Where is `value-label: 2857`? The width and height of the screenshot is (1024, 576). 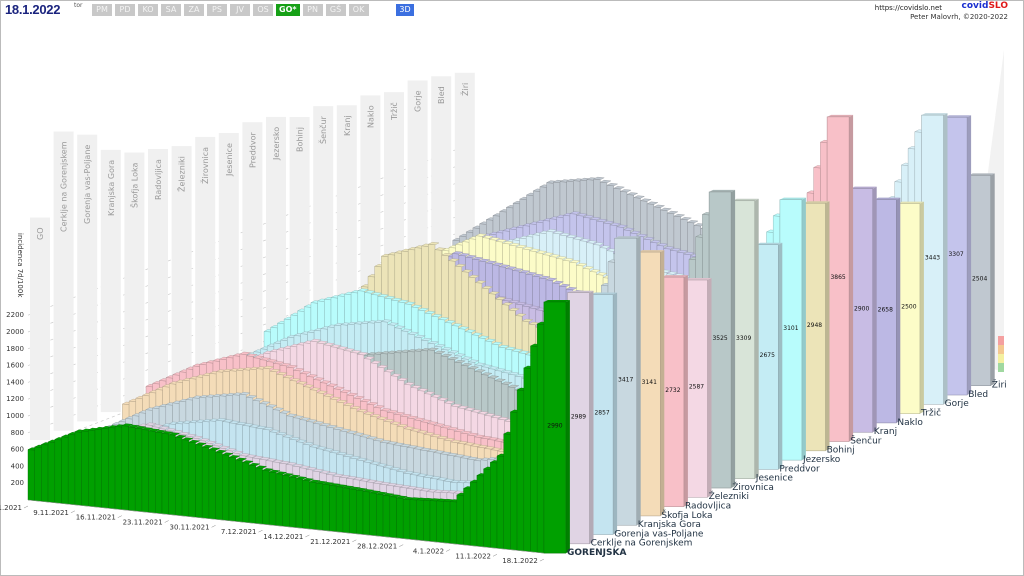 value-label: 2857 is located at coordinates (601, 413).